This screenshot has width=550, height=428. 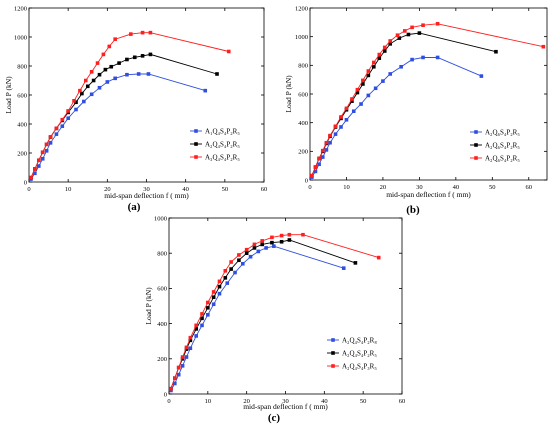 What do you see at coordinates (502, 159) in the screenshot?
I see `legend-label: A₂Q₆S₄P₂R₅` at bounding box center [502, 159].